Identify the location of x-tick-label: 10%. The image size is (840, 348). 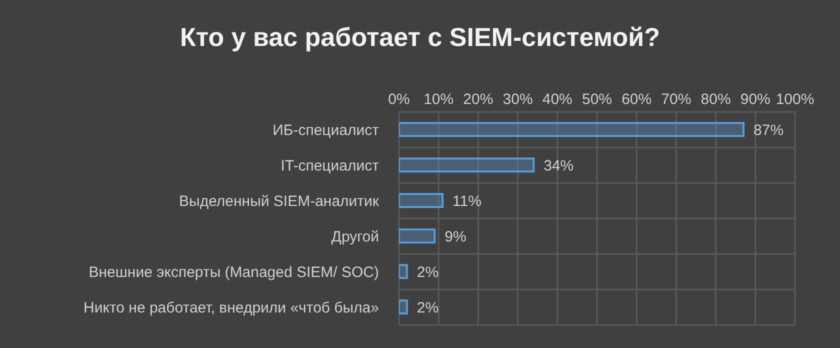
(439, 99).